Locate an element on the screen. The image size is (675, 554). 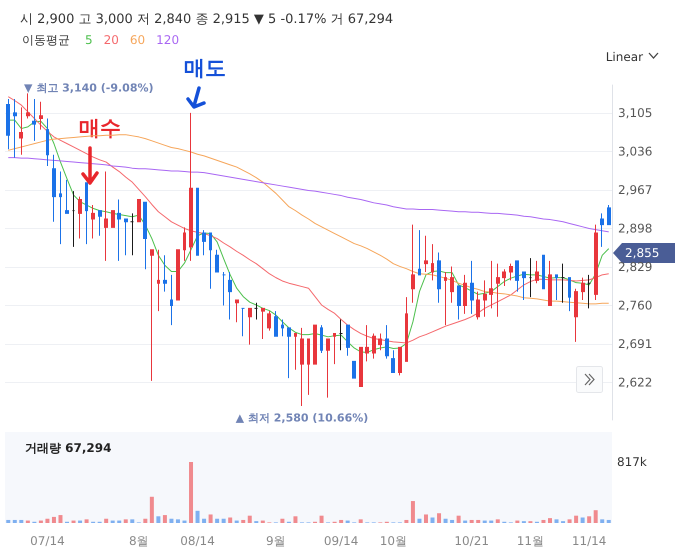
text: 60 is located at coordinates (138, 40).